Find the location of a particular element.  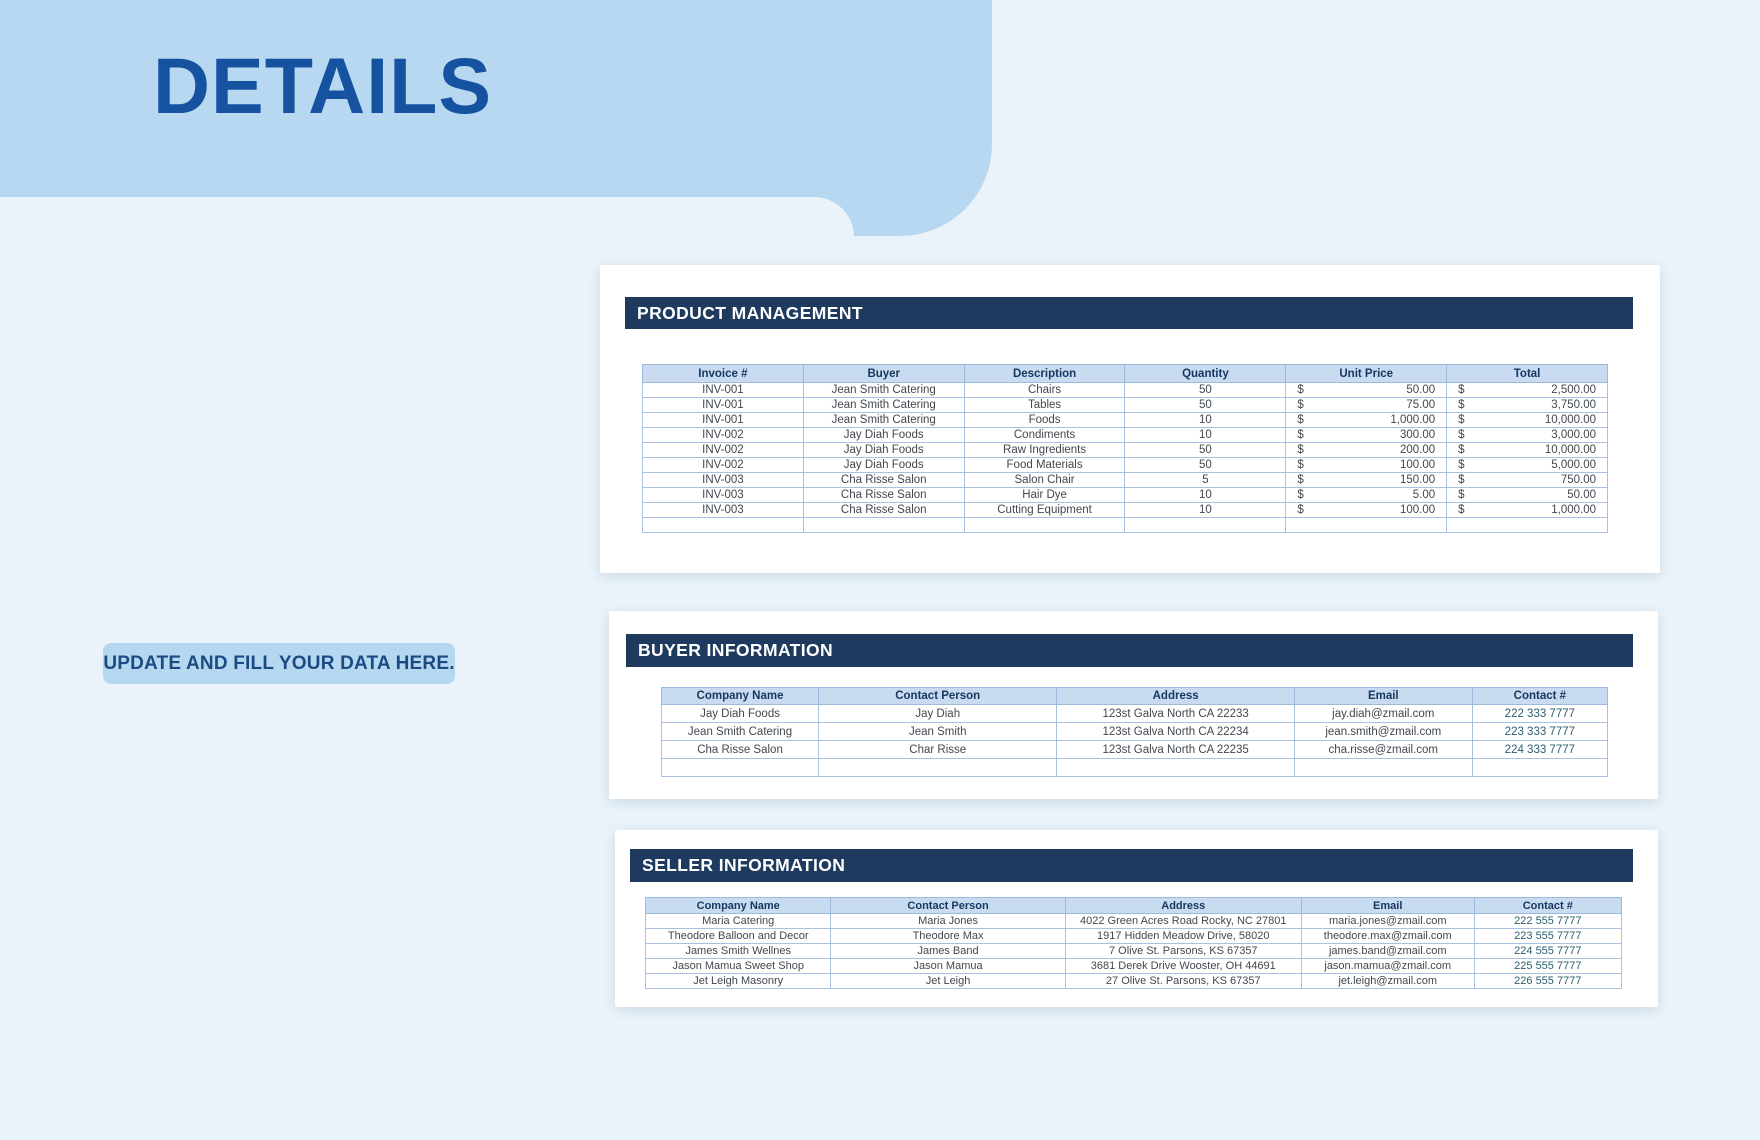

seller-information-header: SELLER INFORMATION is located at coordinates (1131, 865).